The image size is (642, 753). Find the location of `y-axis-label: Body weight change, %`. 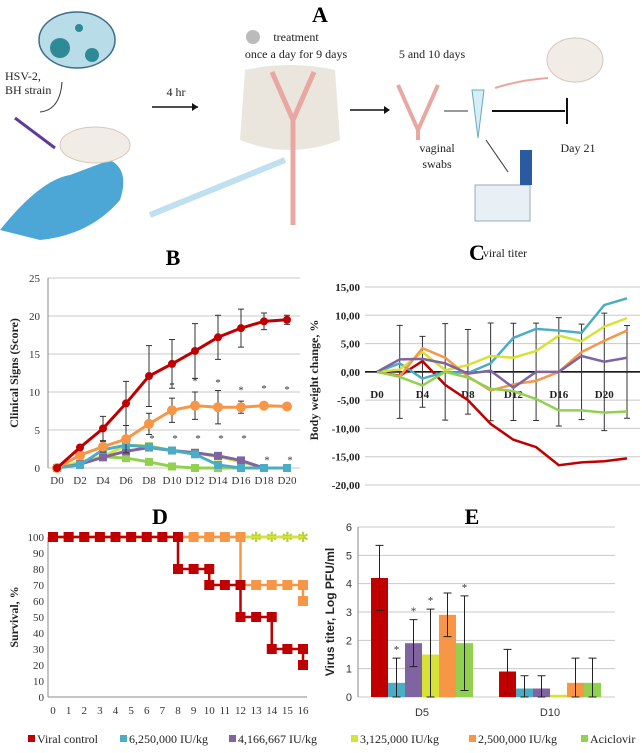

y-axis-label: Body weight change, % is located at coordinates (314, 380).